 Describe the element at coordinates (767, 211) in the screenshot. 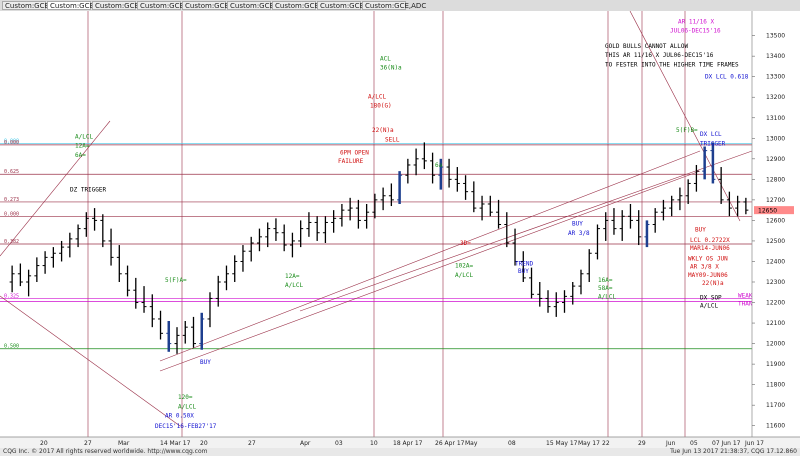

I see `last-price-label: 12650` at that location.